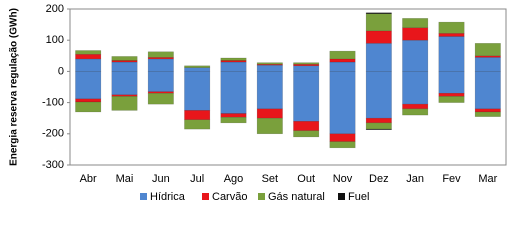  What do you see at coordinates (53, 134) in the screenshot?
I see `y-tick-label: -200` at bounding box center [53, 134].